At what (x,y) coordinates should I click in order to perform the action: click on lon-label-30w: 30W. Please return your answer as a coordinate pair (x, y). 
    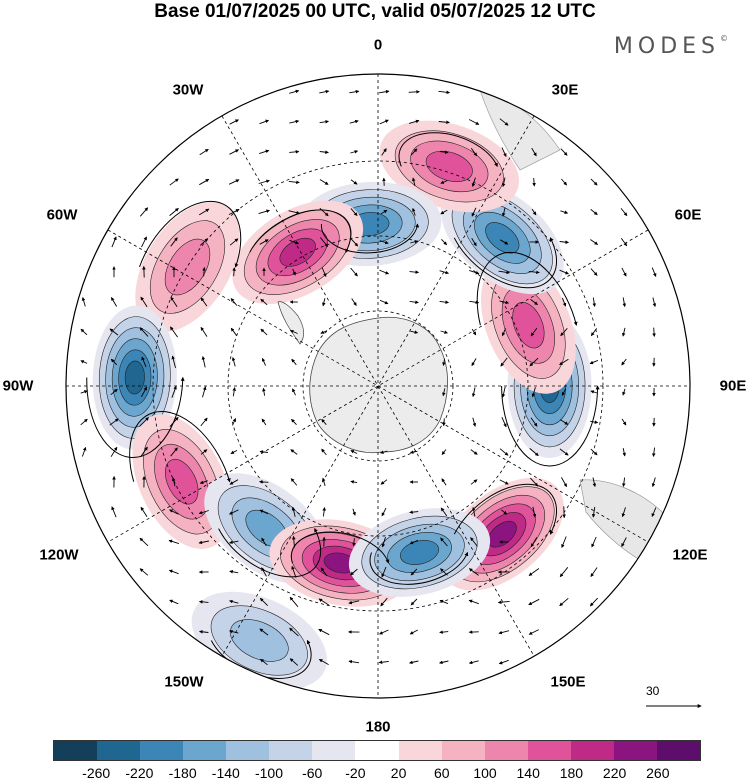
    Looking at the image, I should click on (188, 90).